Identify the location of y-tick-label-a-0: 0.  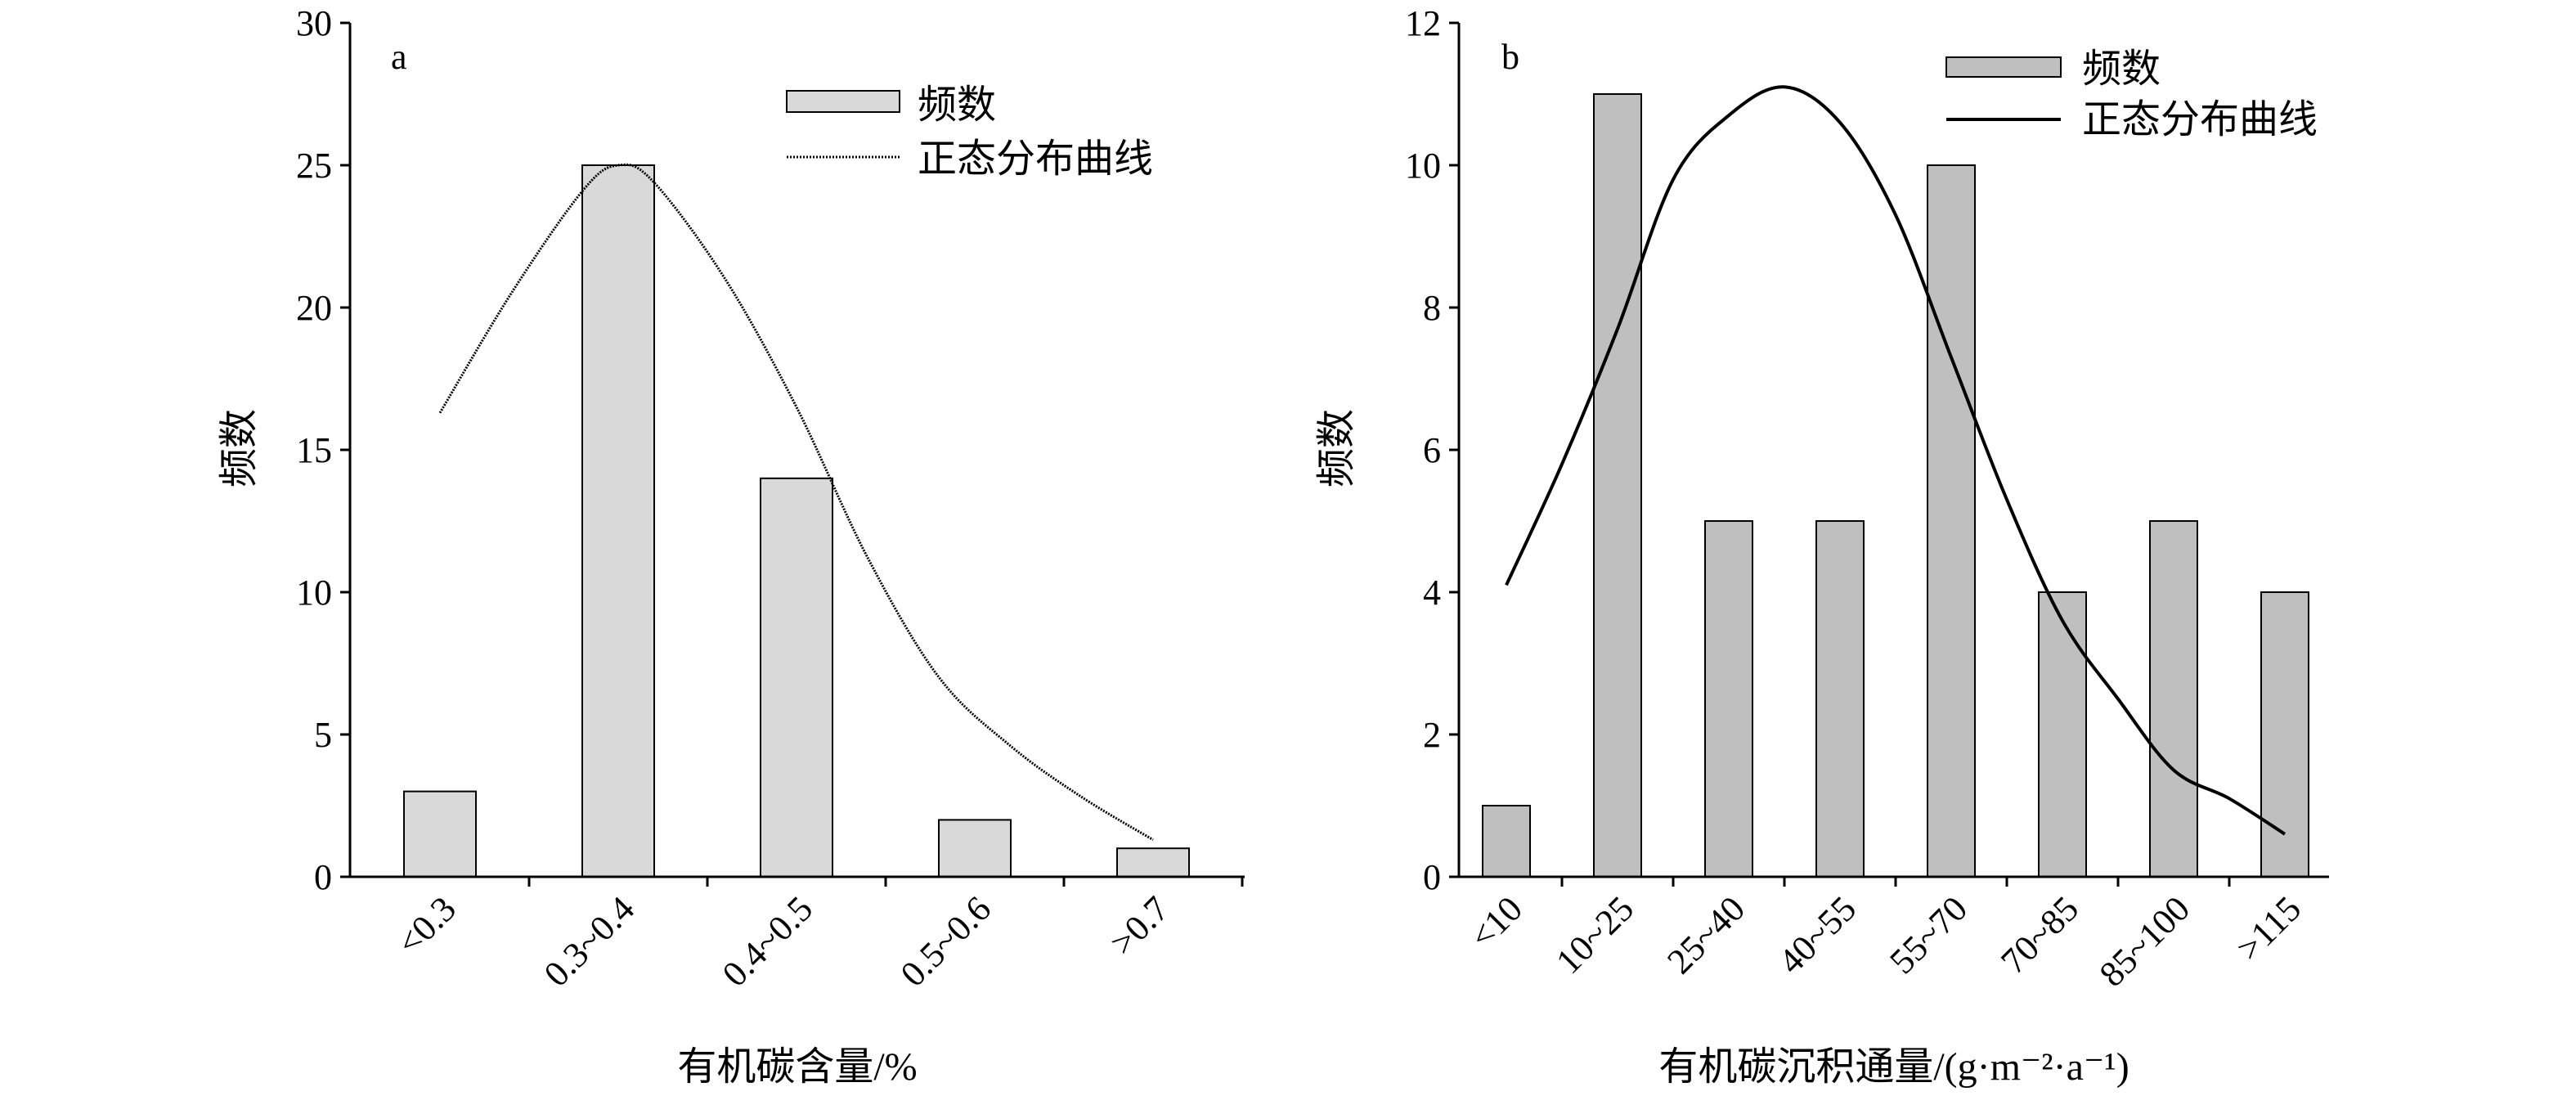
(323, 877).